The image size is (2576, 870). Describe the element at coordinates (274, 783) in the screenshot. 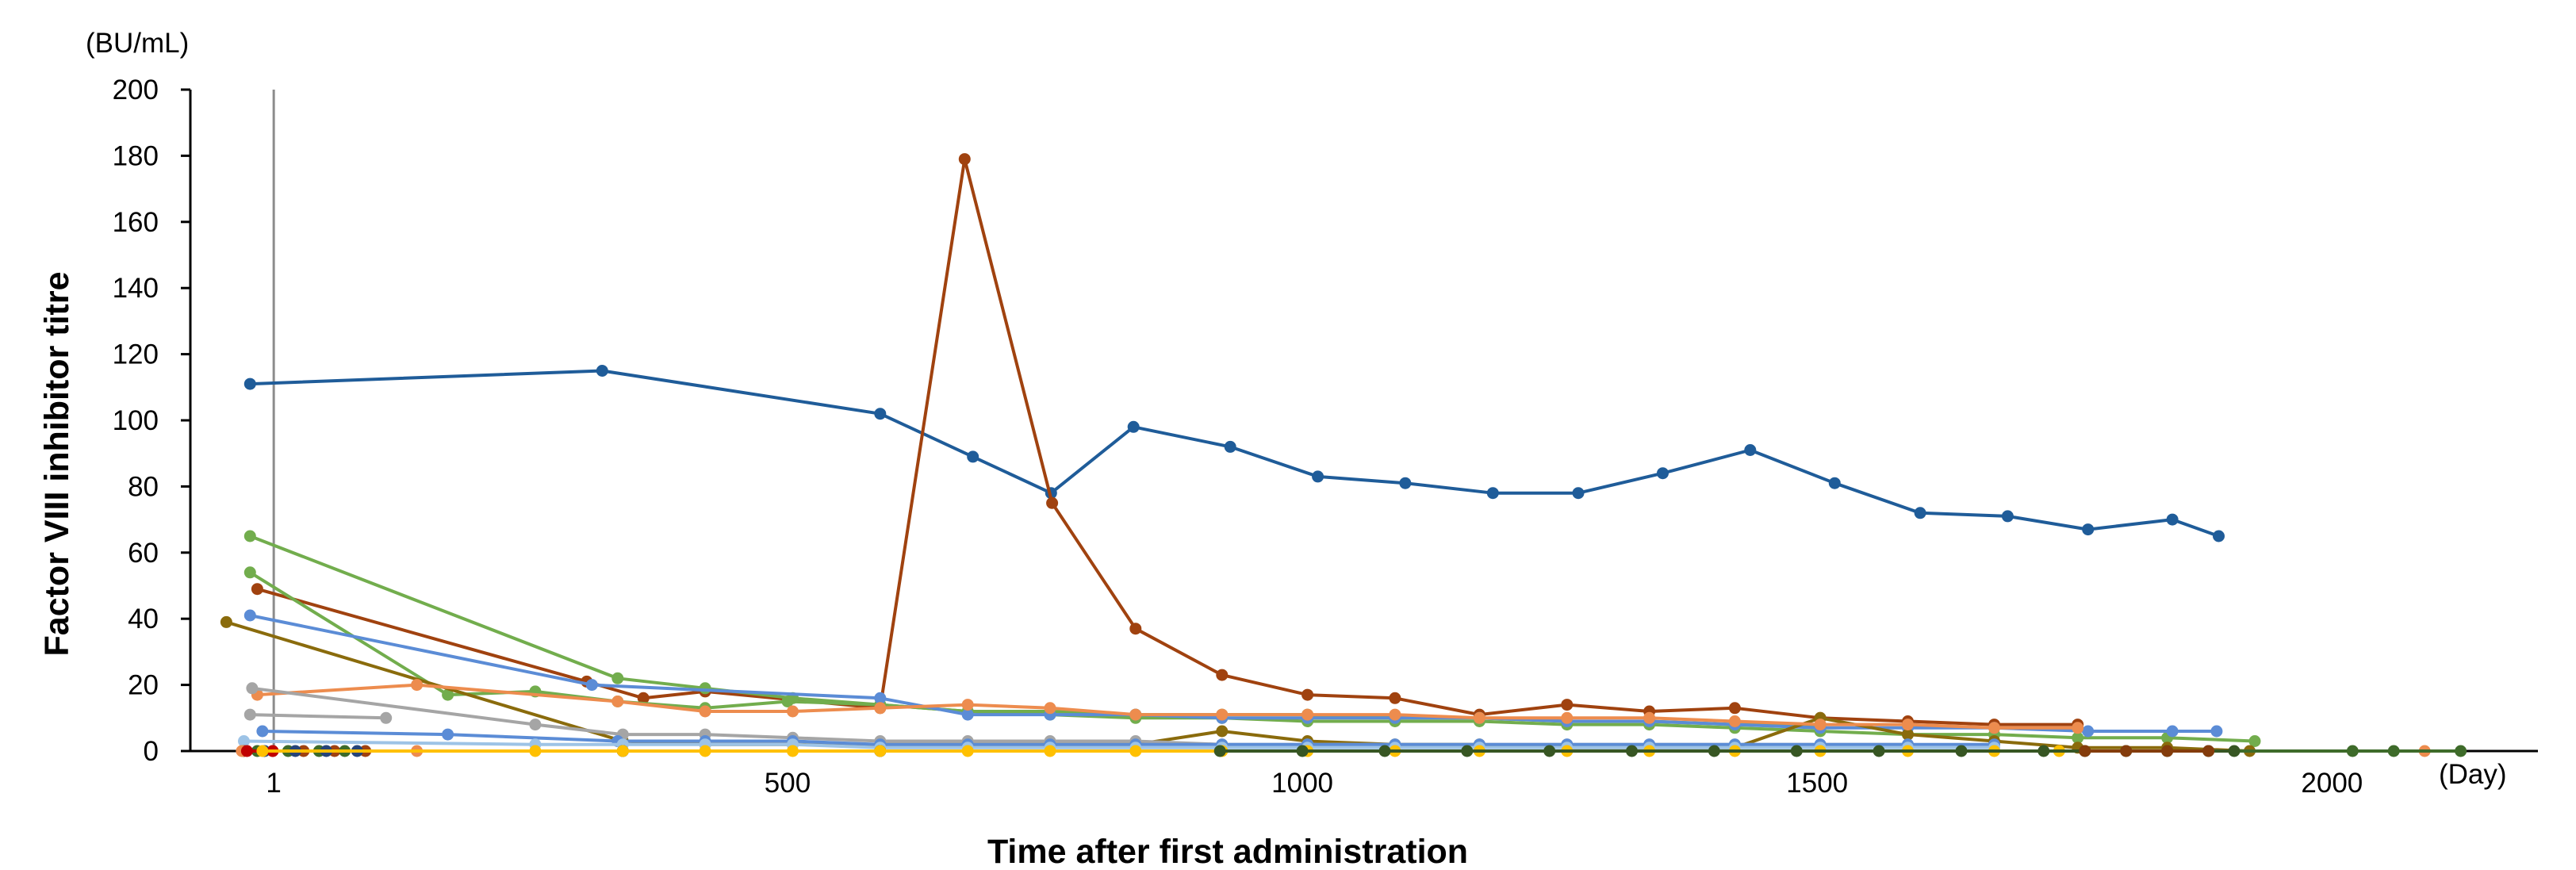

I see `x-tick-label: 1` at that location.